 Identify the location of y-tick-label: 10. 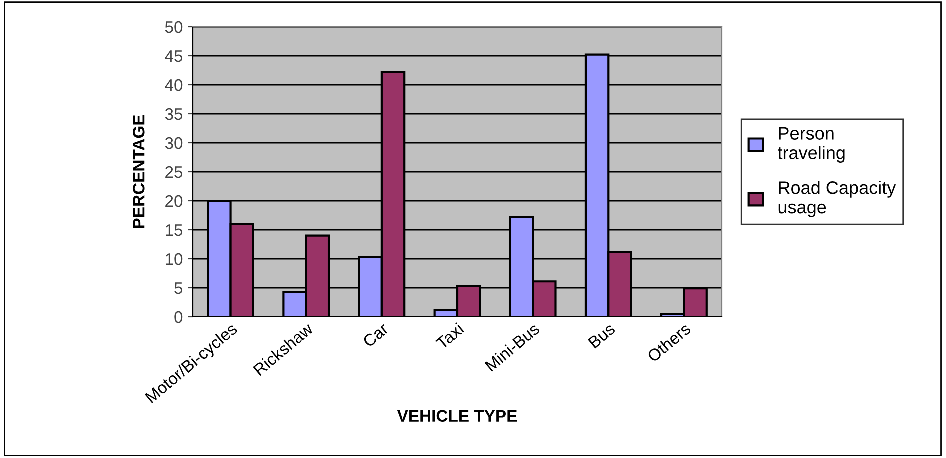
(174, 259).